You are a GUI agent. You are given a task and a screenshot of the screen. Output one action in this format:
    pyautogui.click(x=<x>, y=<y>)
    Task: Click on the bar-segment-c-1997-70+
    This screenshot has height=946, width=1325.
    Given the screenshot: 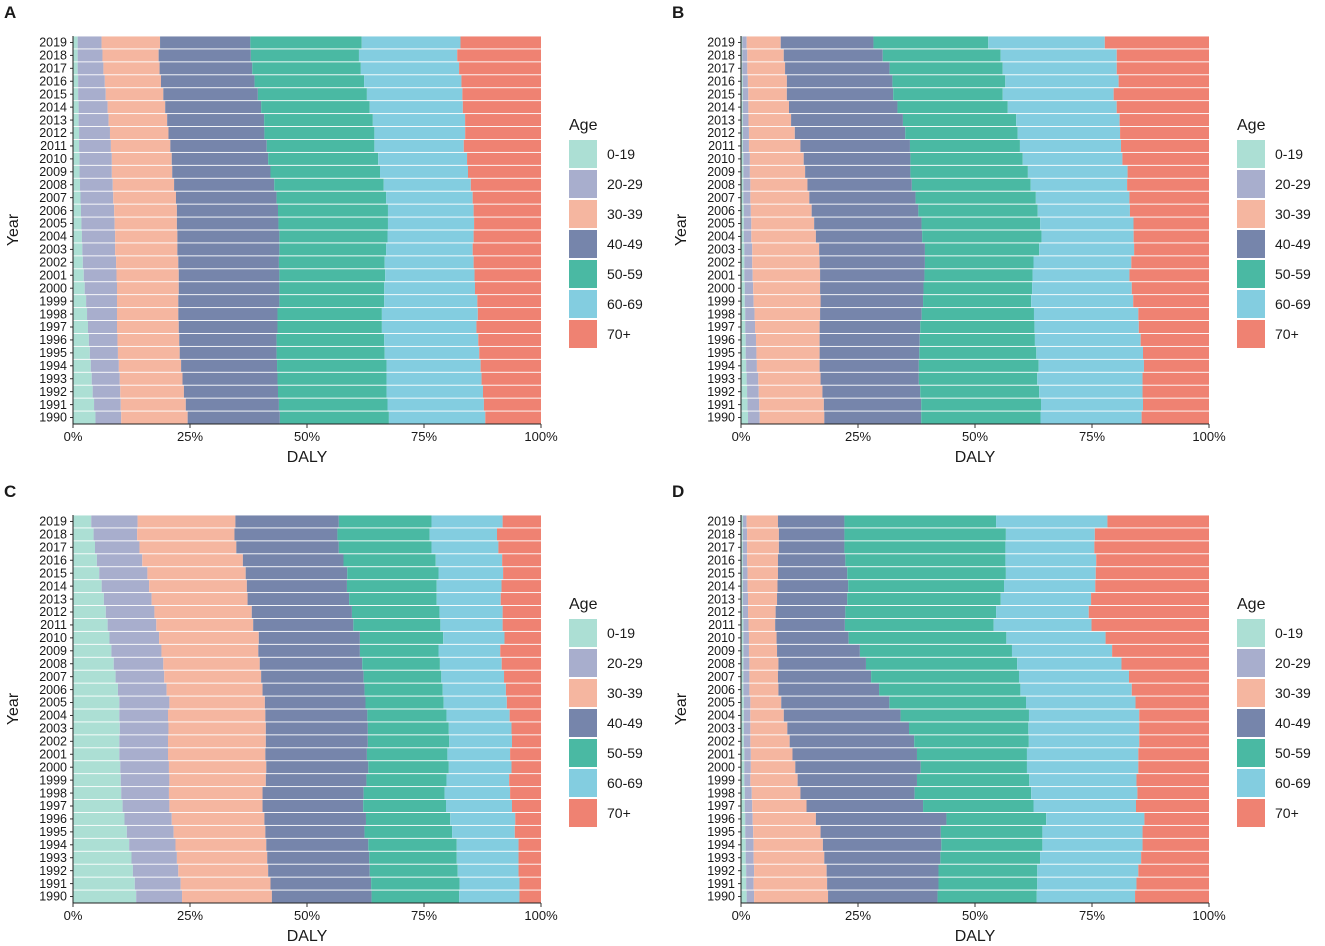 What is the action you would take?
    pyautogui.click(x=526, y=806)
    